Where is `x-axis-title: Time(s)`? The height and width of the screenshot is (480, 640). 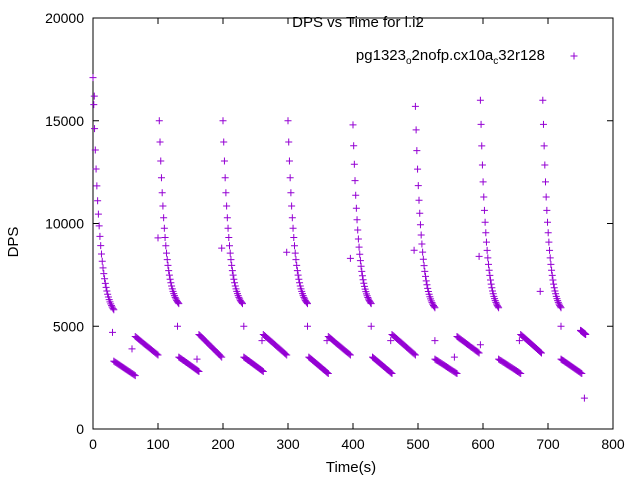 x-axis-title: Time(s) is located at coordinates (351, 467).